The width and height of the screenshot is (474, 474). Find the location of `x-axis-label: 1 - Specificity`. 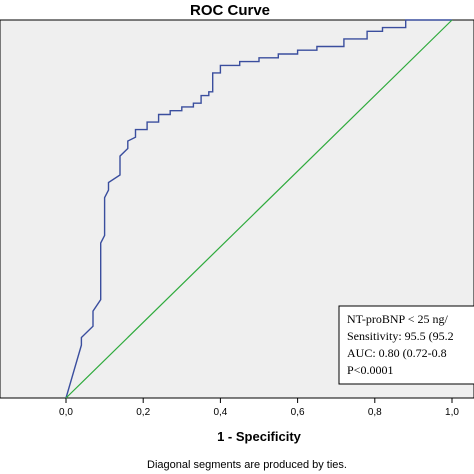

x-axis-label: 1 - Specificity is located at coordinates (259, 436).